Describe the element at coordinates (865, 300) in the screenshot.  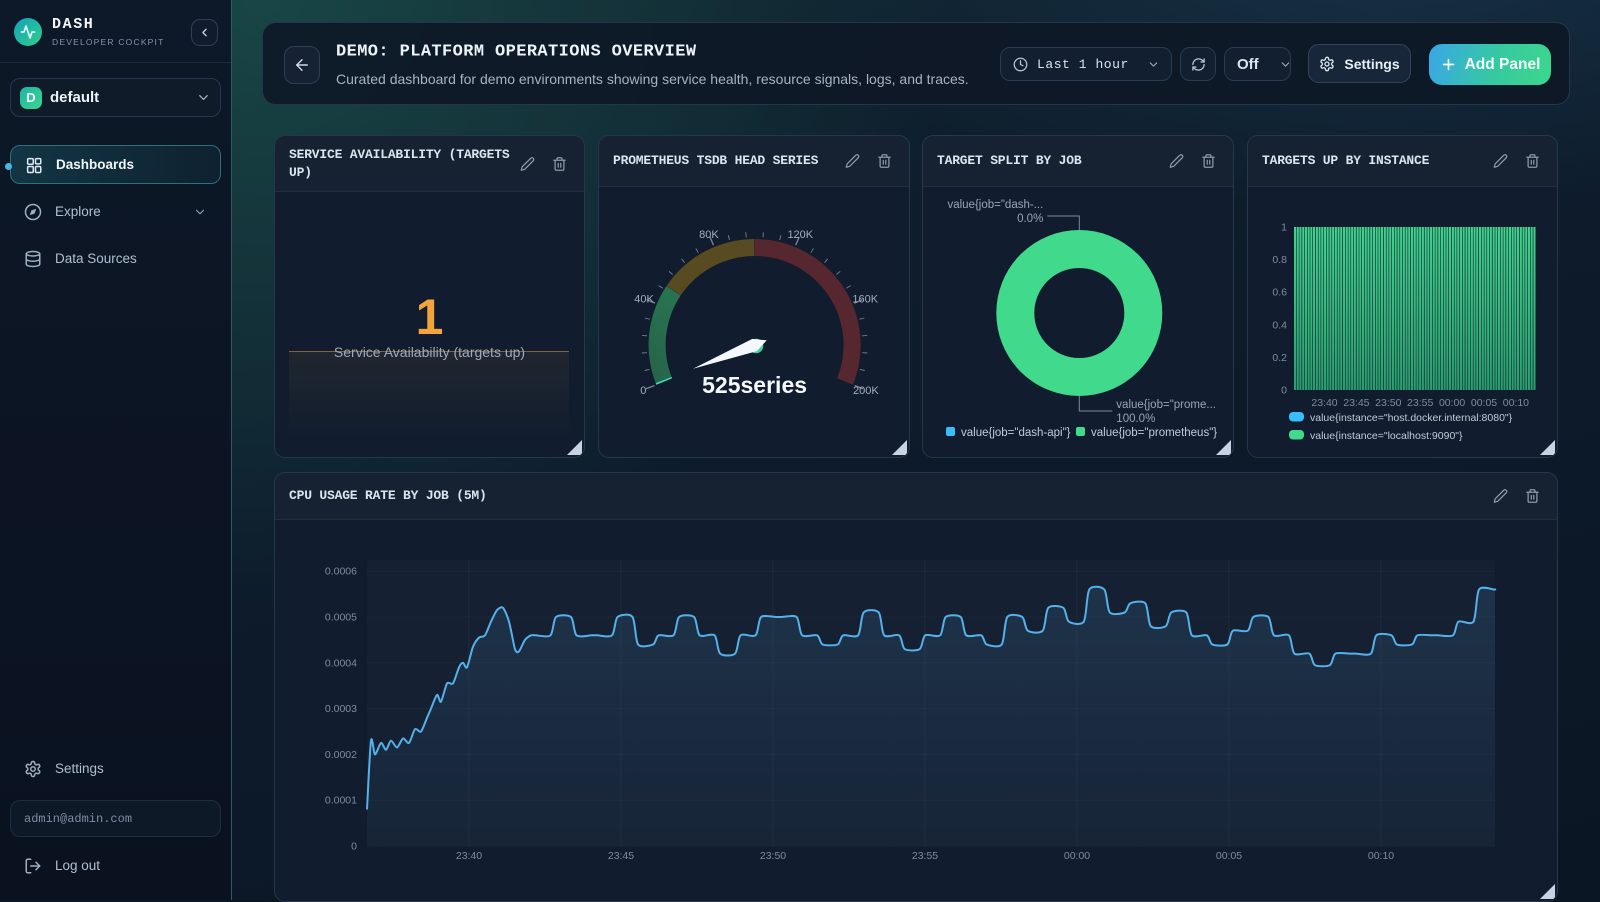
I see `svg-text: 160K` at that location.